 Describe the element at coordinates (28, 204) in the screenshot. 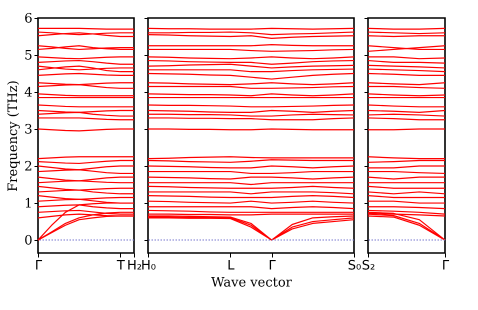

I see `y-tick-label: 1` at that location.